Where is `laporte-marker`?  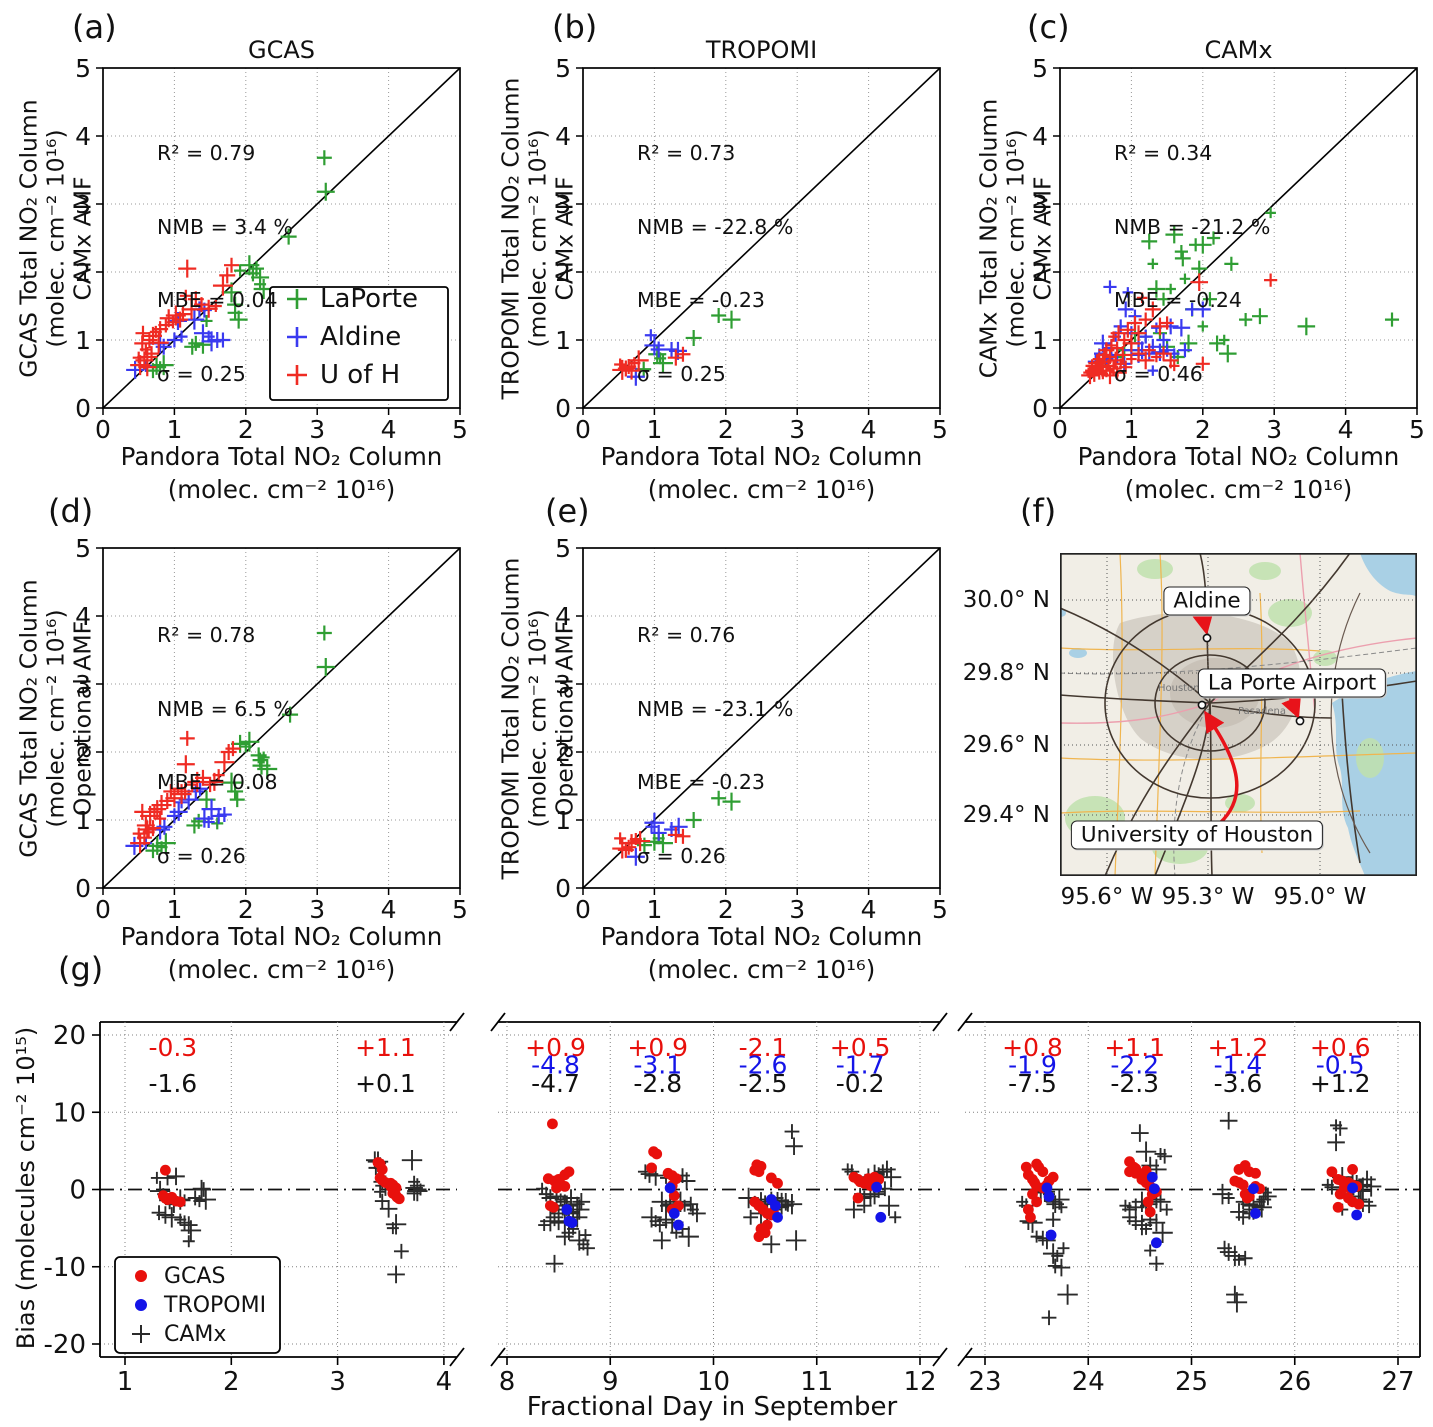 laporte-marker is located at coordinates (1300, 721).